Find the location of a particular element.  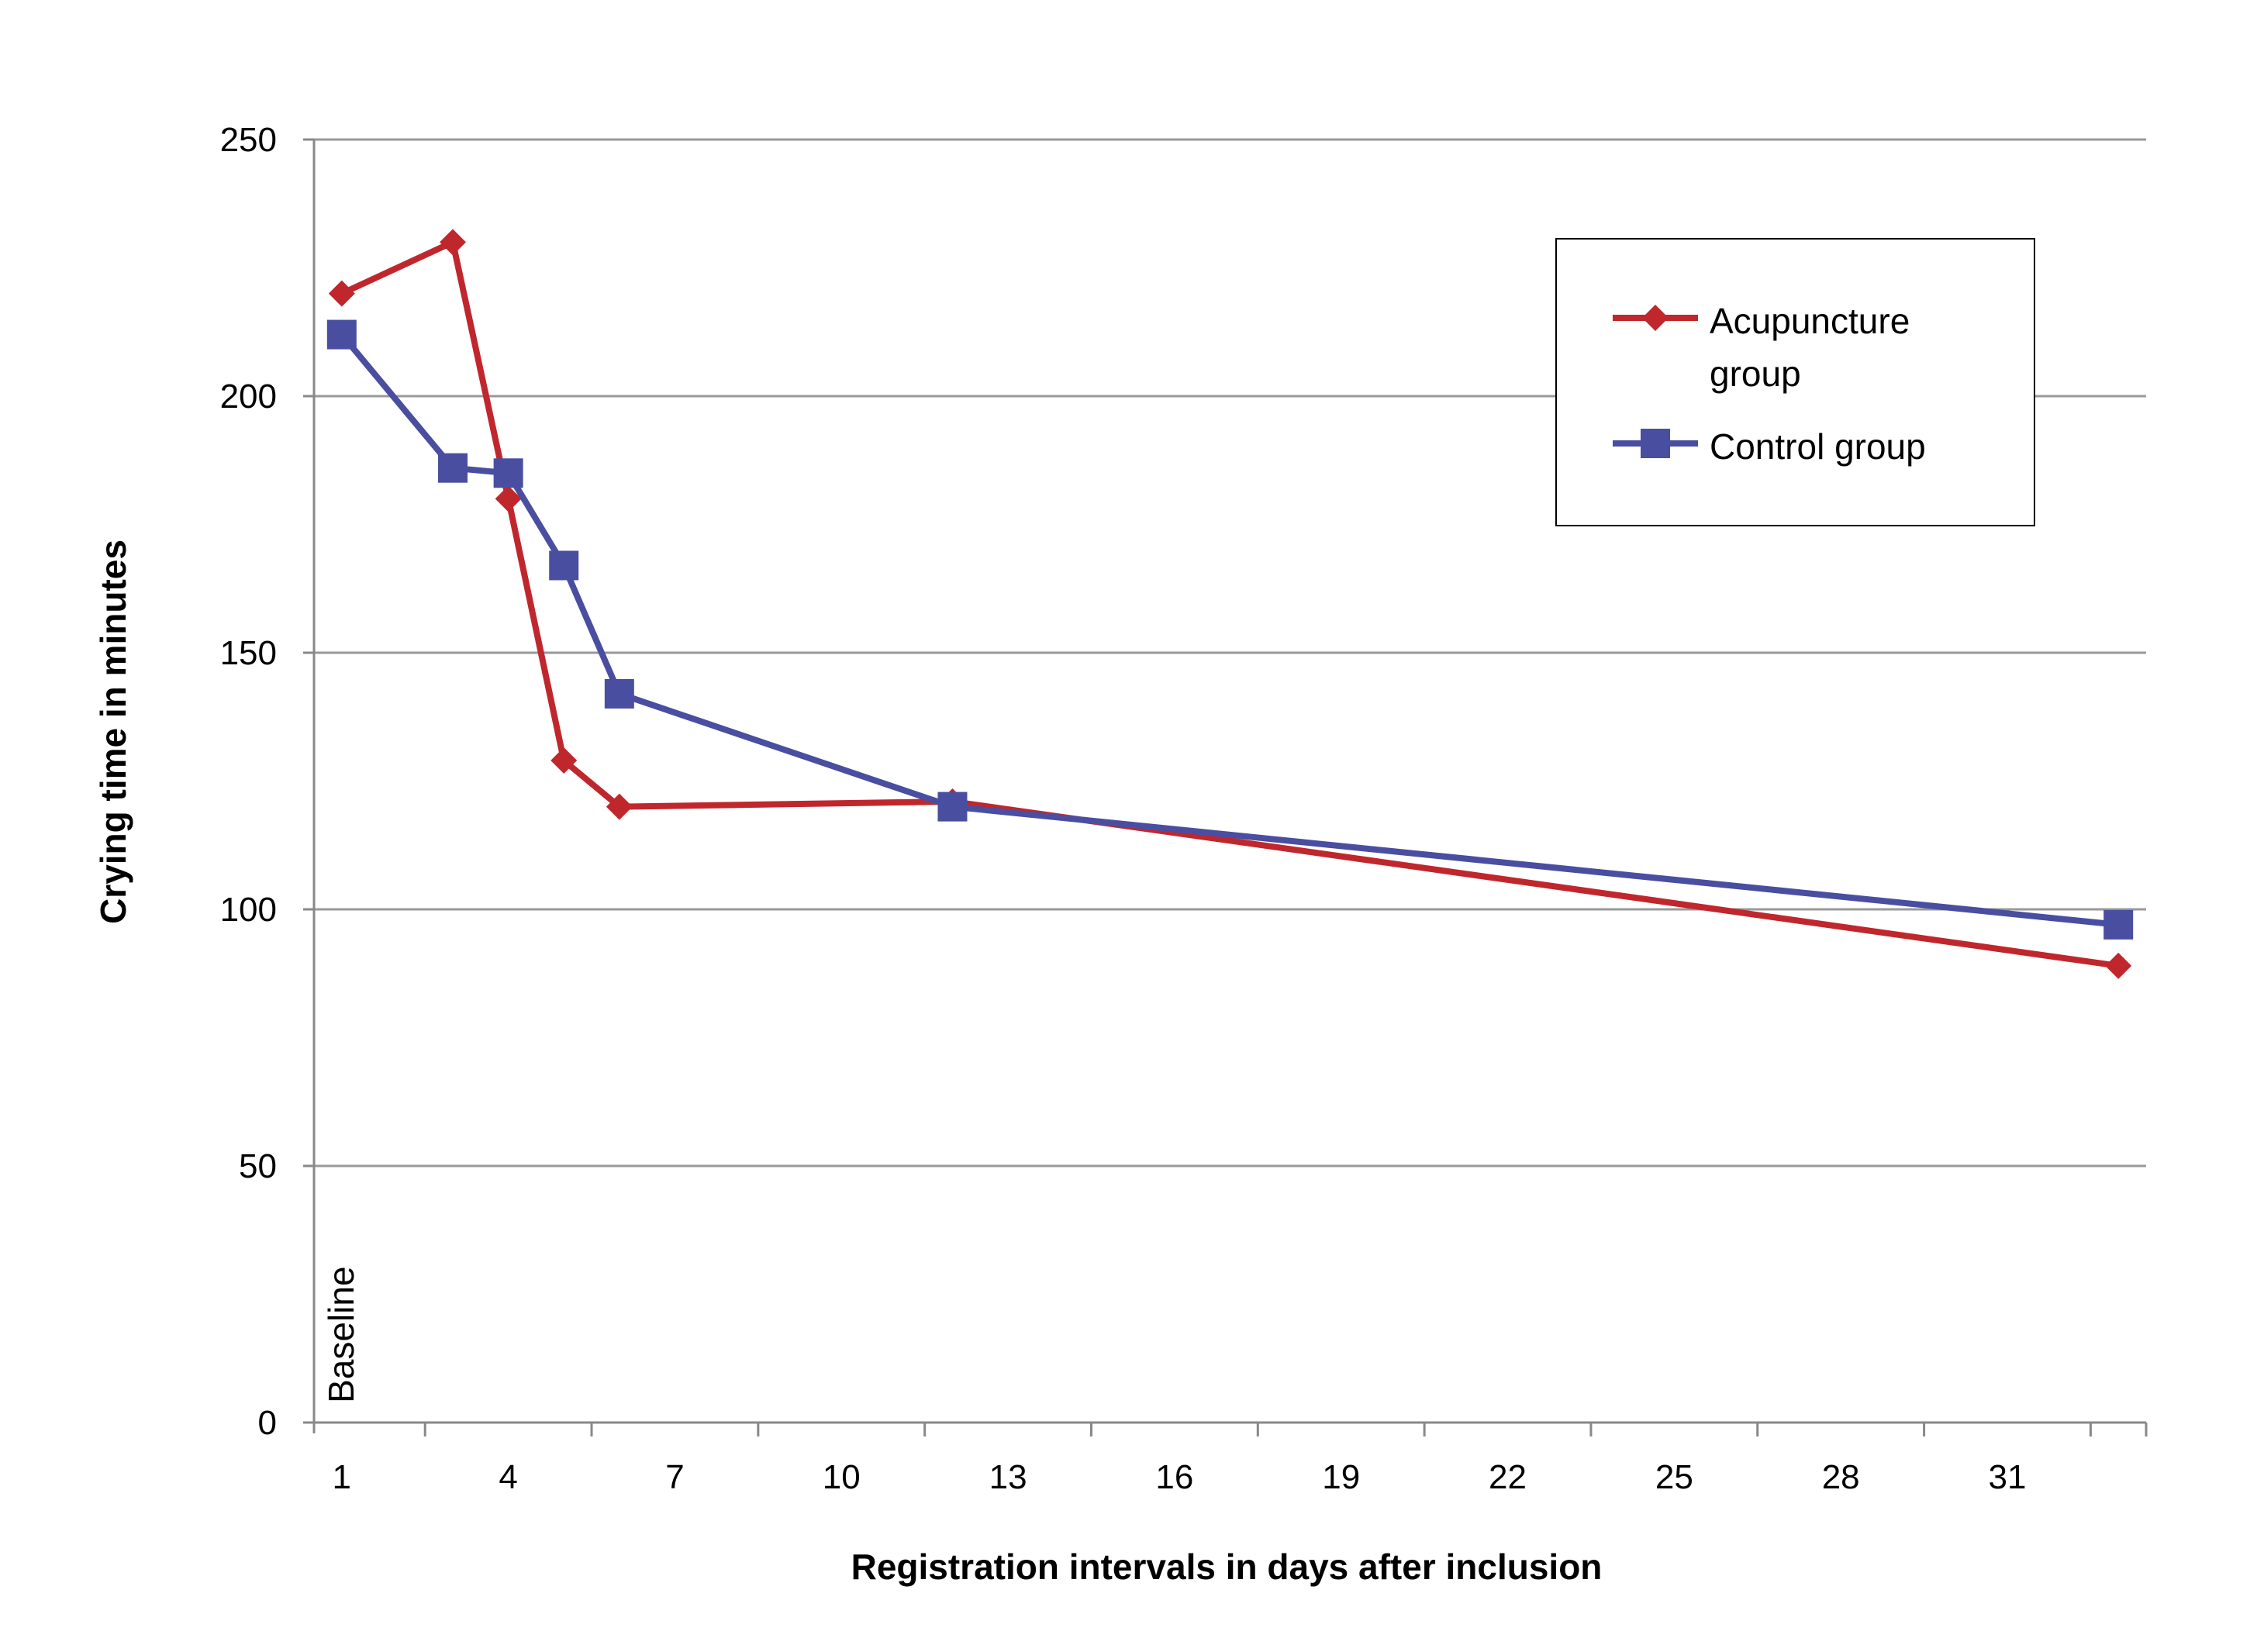

annotation-baseline: Baseline is located at coordinates (341, 1334).